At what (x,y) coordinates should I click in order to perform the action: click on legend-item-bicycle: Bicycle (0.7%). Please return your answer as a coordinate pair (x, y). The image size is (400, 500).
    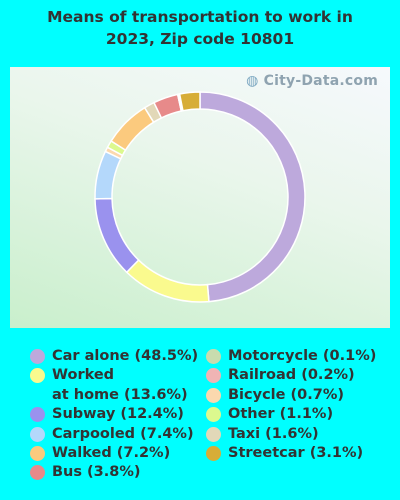
    Looking at the image, I should click on (291, 395).